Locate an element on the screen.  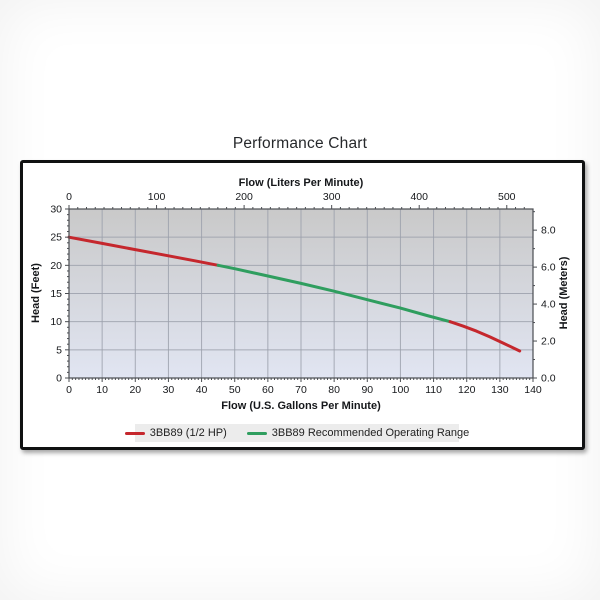
left-axis-tick-label: 15 is located at coordinates (56, 294).